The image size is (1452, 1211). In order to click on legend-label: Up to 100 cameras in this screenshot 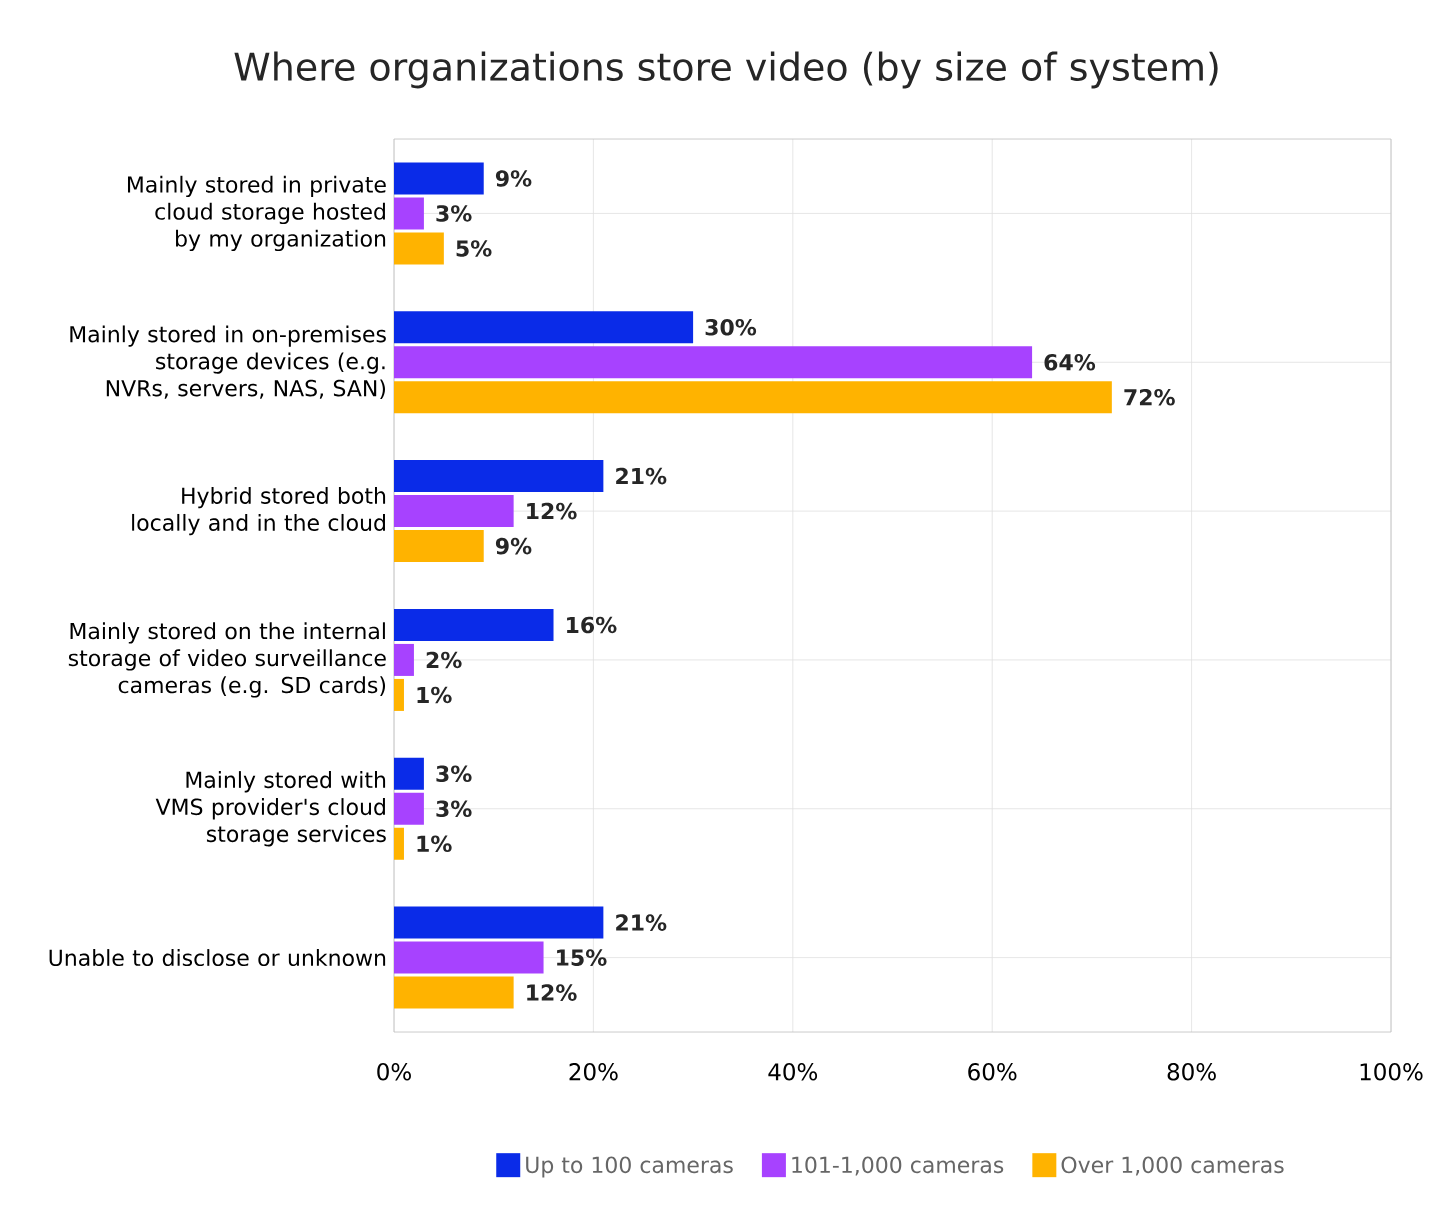, I will do `click(629, 1167)`.